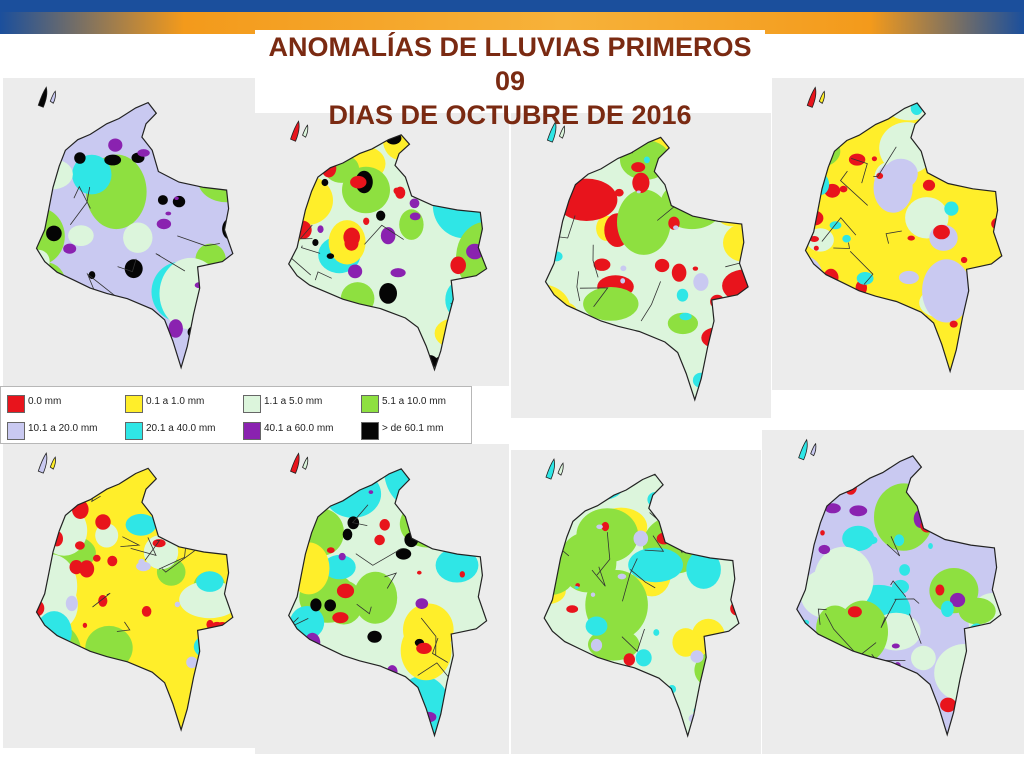 The image size is (1024, 768). What do you see at coordinates (293, 401) in the screenshot?
I see `legend-label: 1.1 a 5.0 mm` at bounding box center [293, 401].